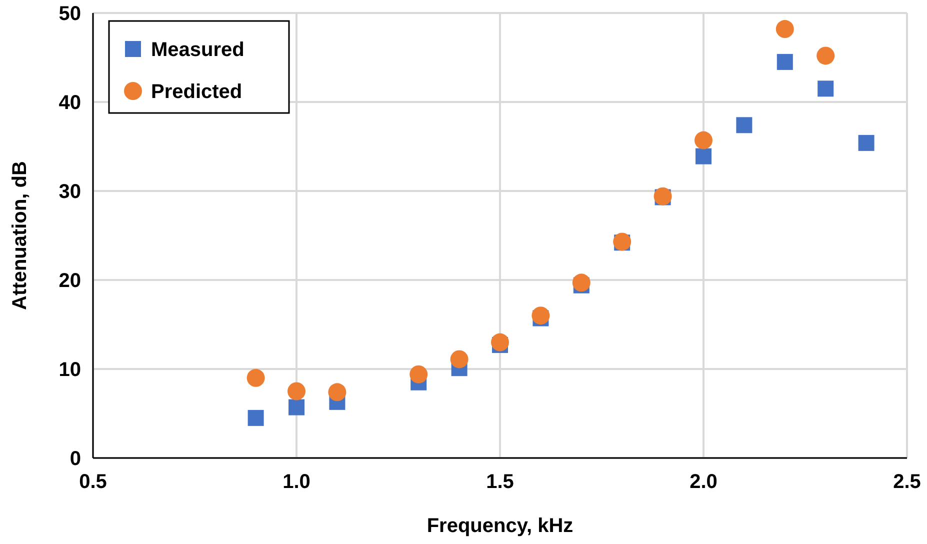  What do you see at coordinates (20, 235) in the screenshot?
I see `y-axis-title: Attenuation, dB` at bounding box center [20, 235].